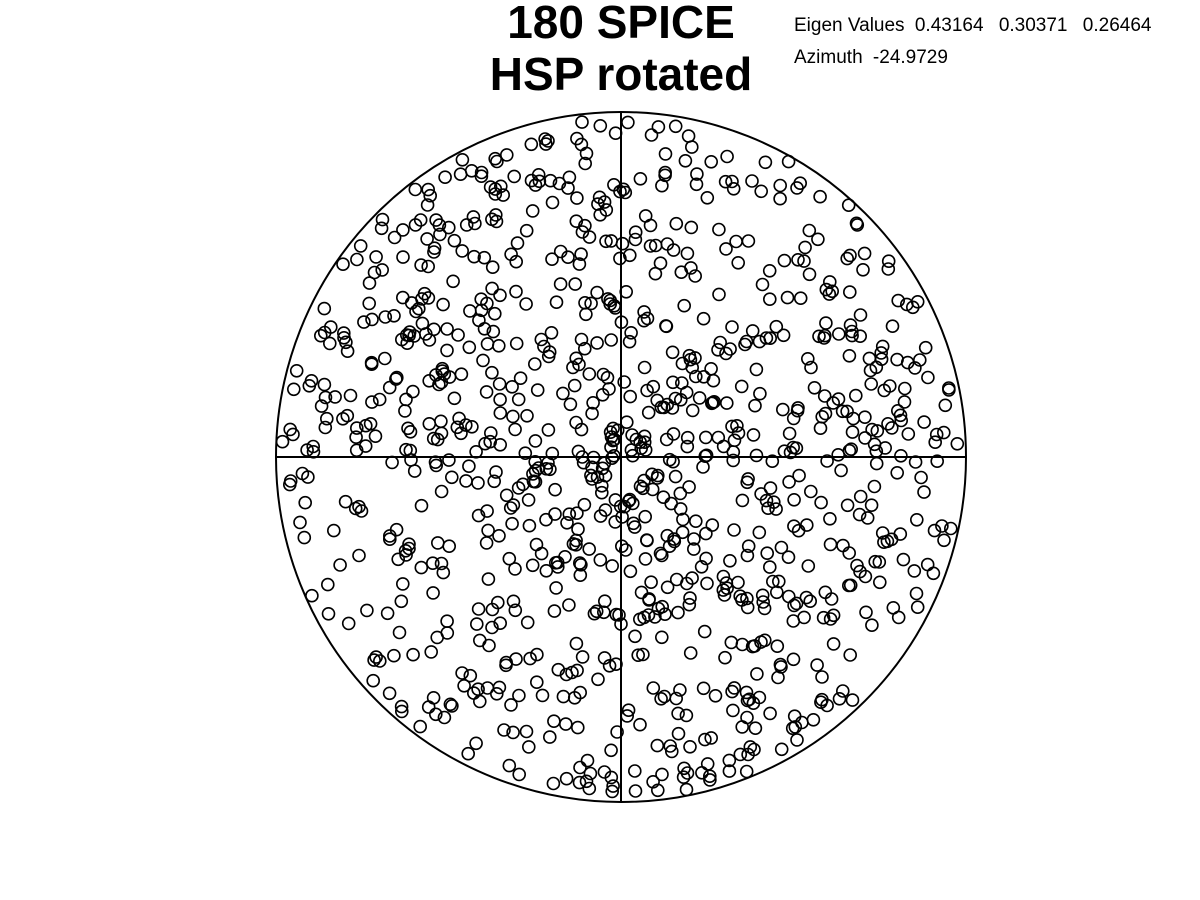 The image size is (1200, 900). Describe the element at coordinates (910, 57) in the screenshot. I see `azimuth-value: -24.9729` at that location.